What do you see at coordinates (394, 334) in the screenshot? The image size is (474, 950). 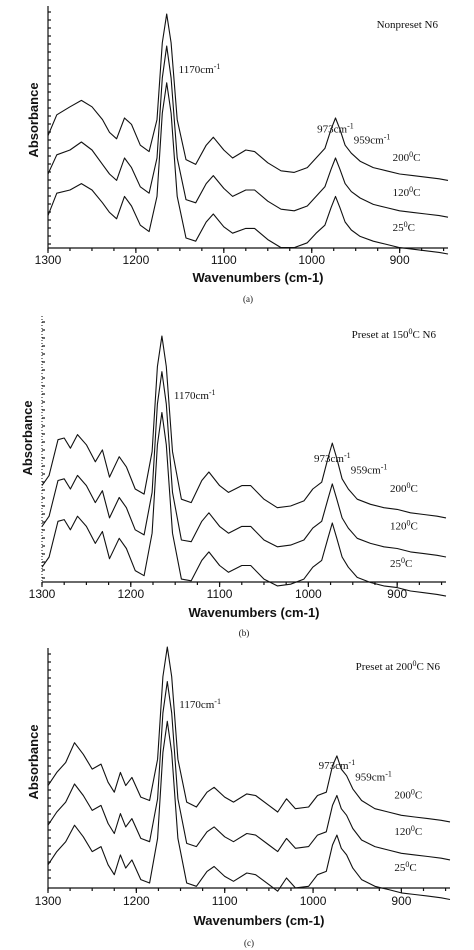 I see `chart-title: Preset at 1500C N6` at bounding box center [394, 334].